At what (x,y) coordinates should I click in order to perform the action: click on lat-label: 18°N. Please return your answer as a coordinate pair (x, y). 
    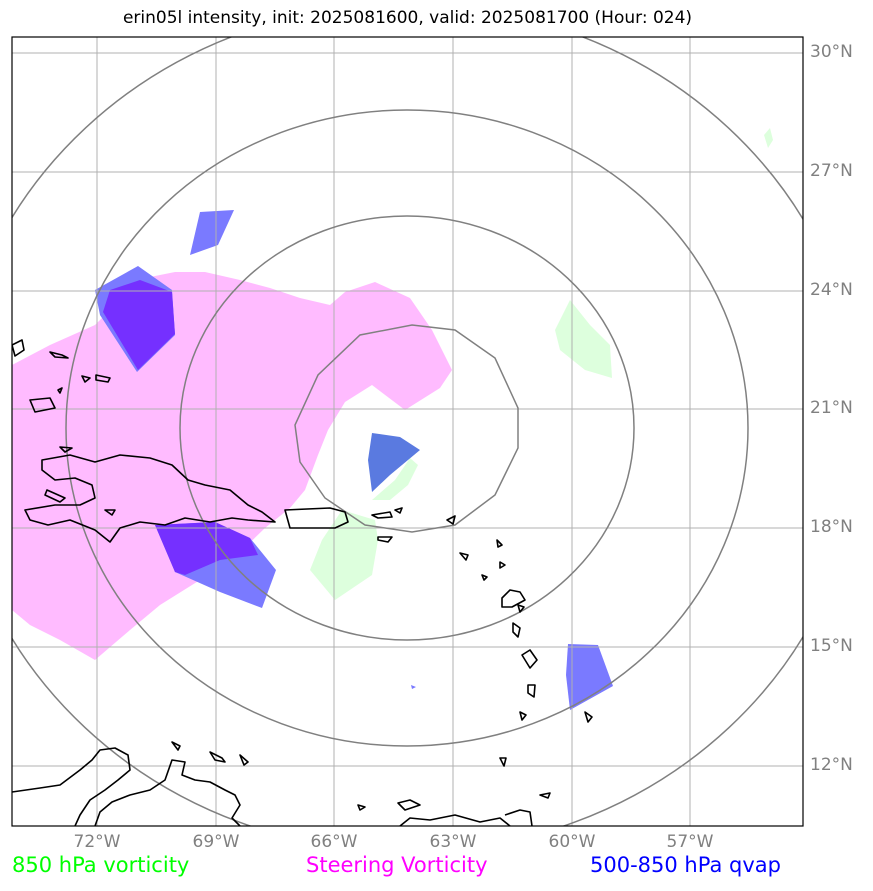
    Looking at the image, I should click on (831, 527).